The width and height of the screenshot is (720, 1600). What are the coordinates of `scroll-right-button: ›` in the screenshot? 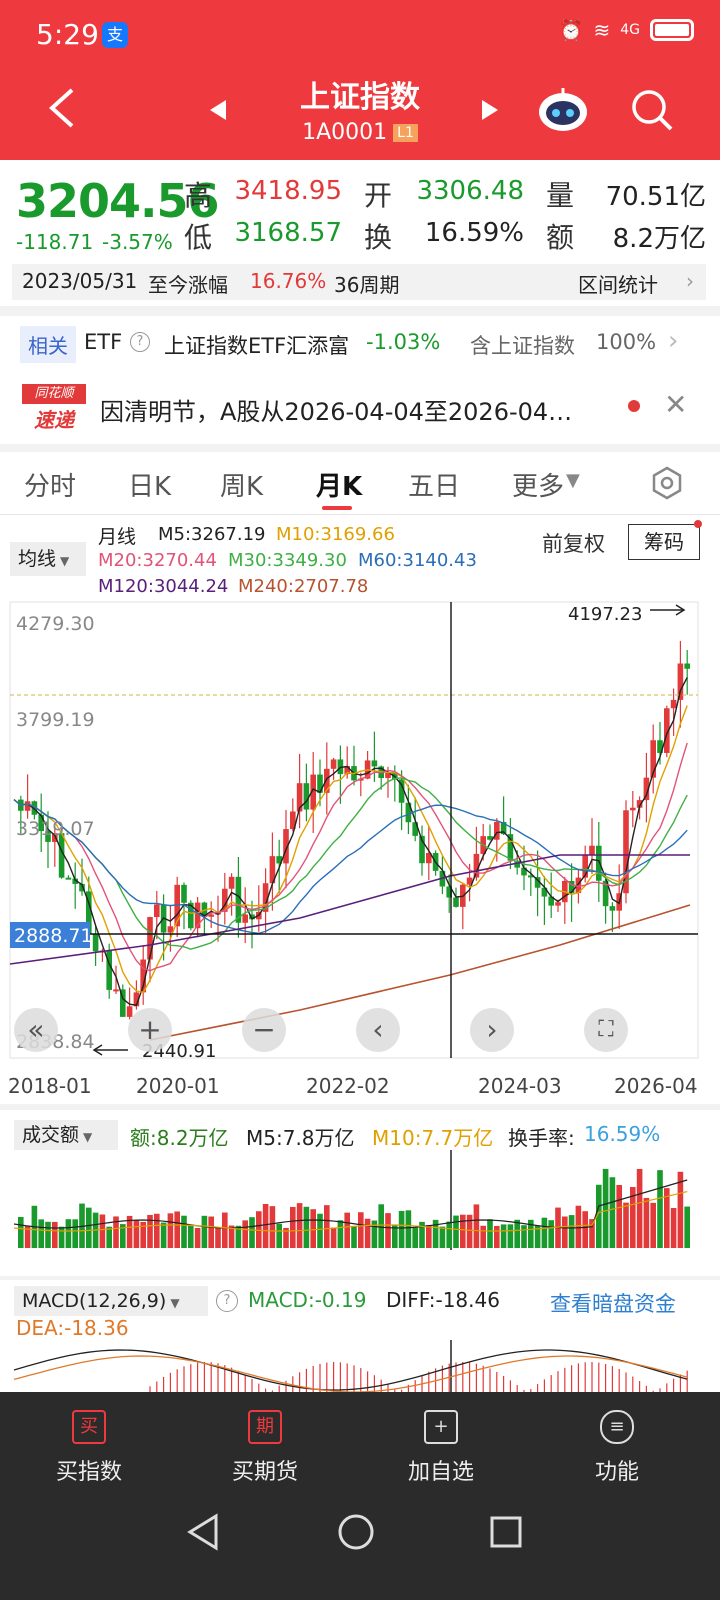 It's located at (492, 1030).